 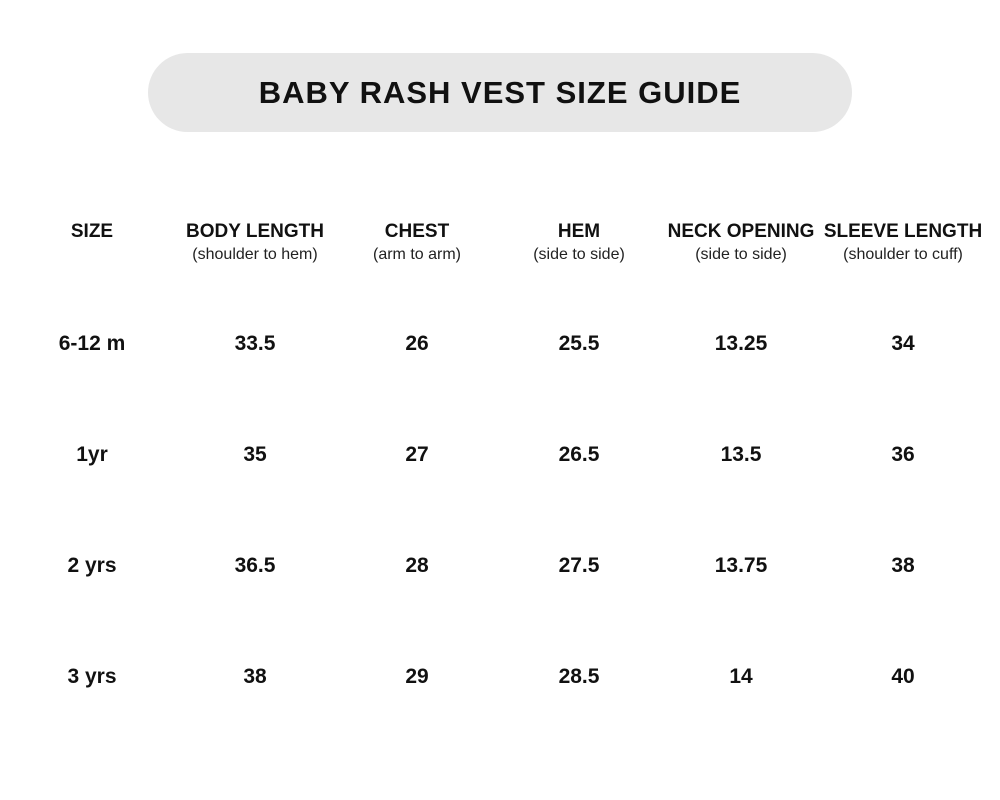 I want to click on measurement-cell: 13.5, so click(x=741, y=454).